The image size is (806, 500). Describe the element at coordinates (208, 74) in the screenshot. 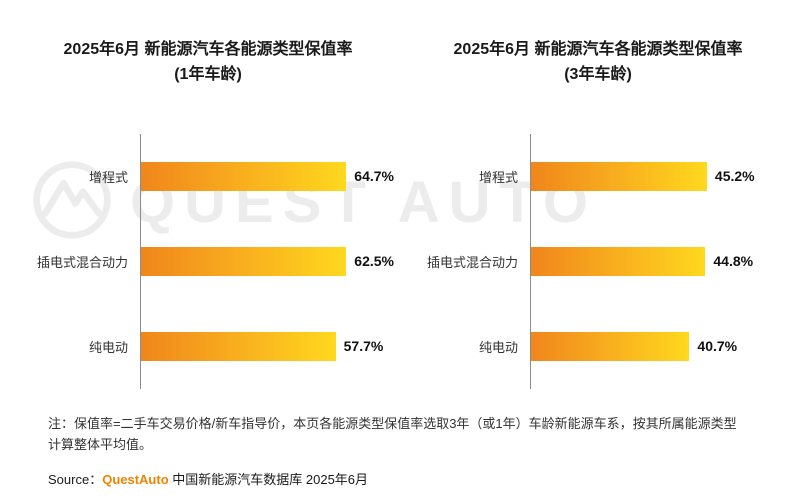

I see `chart-title-line2: (1年车龄)` at that location.